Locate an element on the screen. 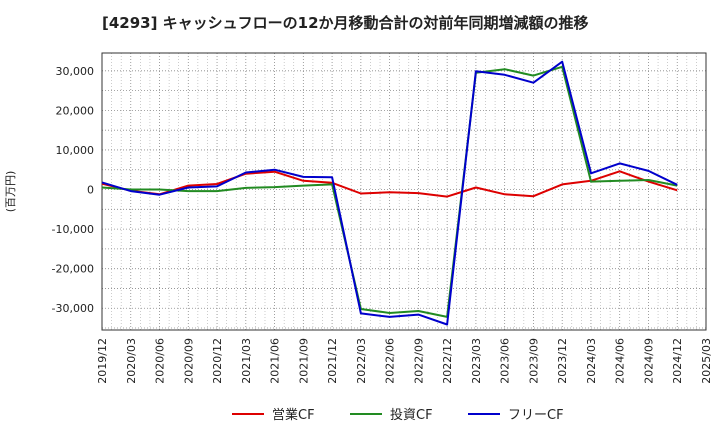 This screenshot has width=720, height=440. chart-title: [4293] キャッシュフローの12か月移動合計の対前年同期増減額の推移 is located at coordinates (345, 23).